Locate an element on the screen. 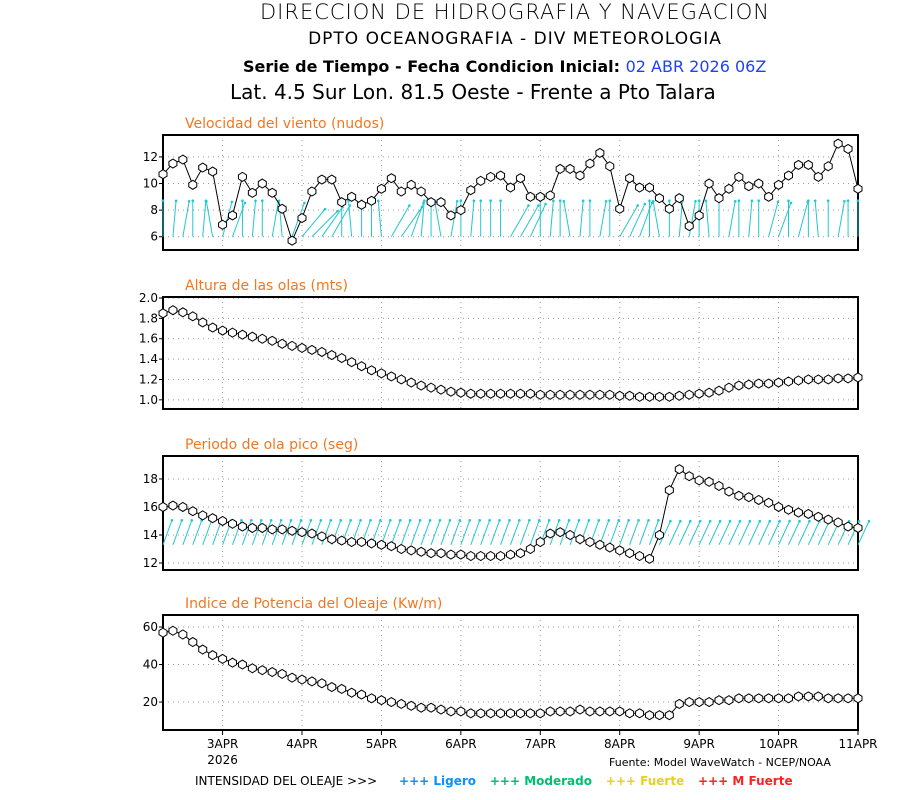  series-line is located at coordinates (510, 353).